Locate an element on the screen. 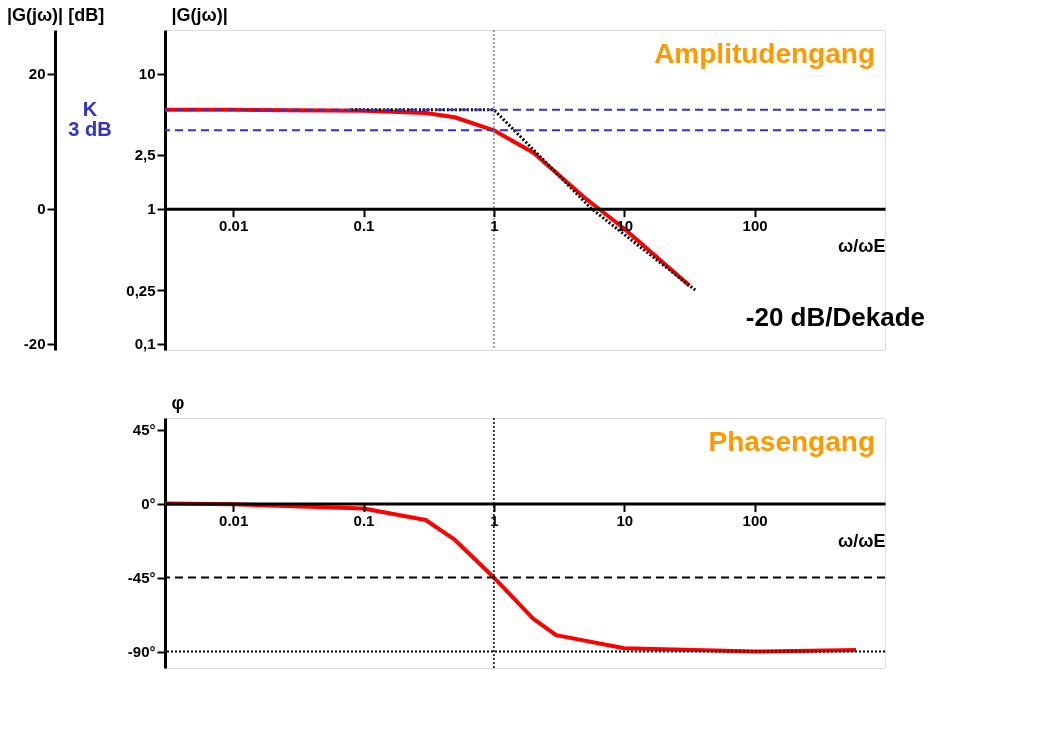 The width and height of the screenshot is (1039, 744). x-tick-label: 10 is located at coordinates (625, 521).